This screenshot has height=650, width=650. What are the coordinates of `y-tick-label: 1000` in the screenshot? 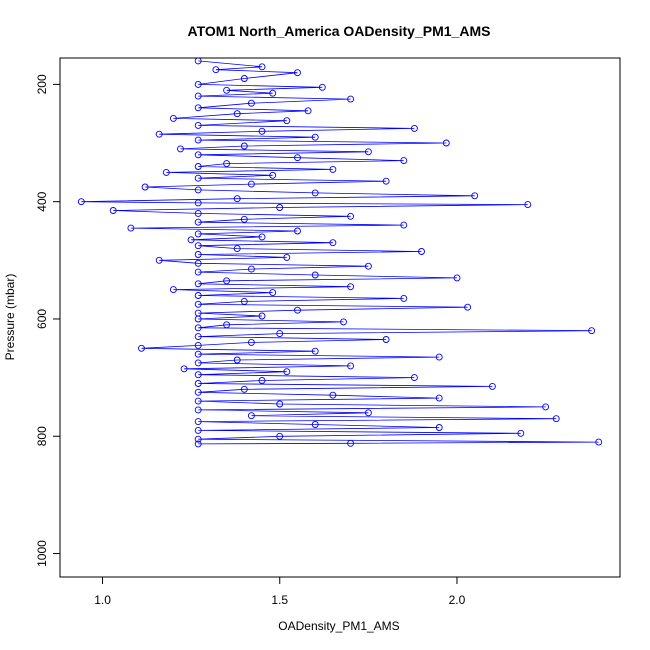 It's located at (42, 553).